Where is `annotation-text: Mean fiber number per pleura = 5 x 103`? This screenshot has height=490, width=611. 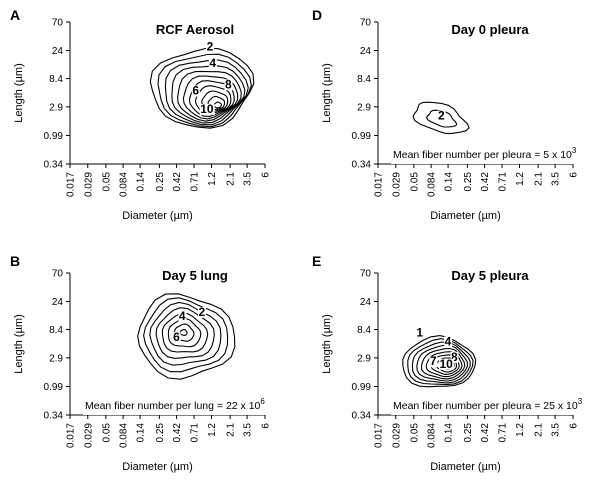
annotation-text: Mean fiber number per pleura = 5 x 103 is located at coordinates (485, 153).